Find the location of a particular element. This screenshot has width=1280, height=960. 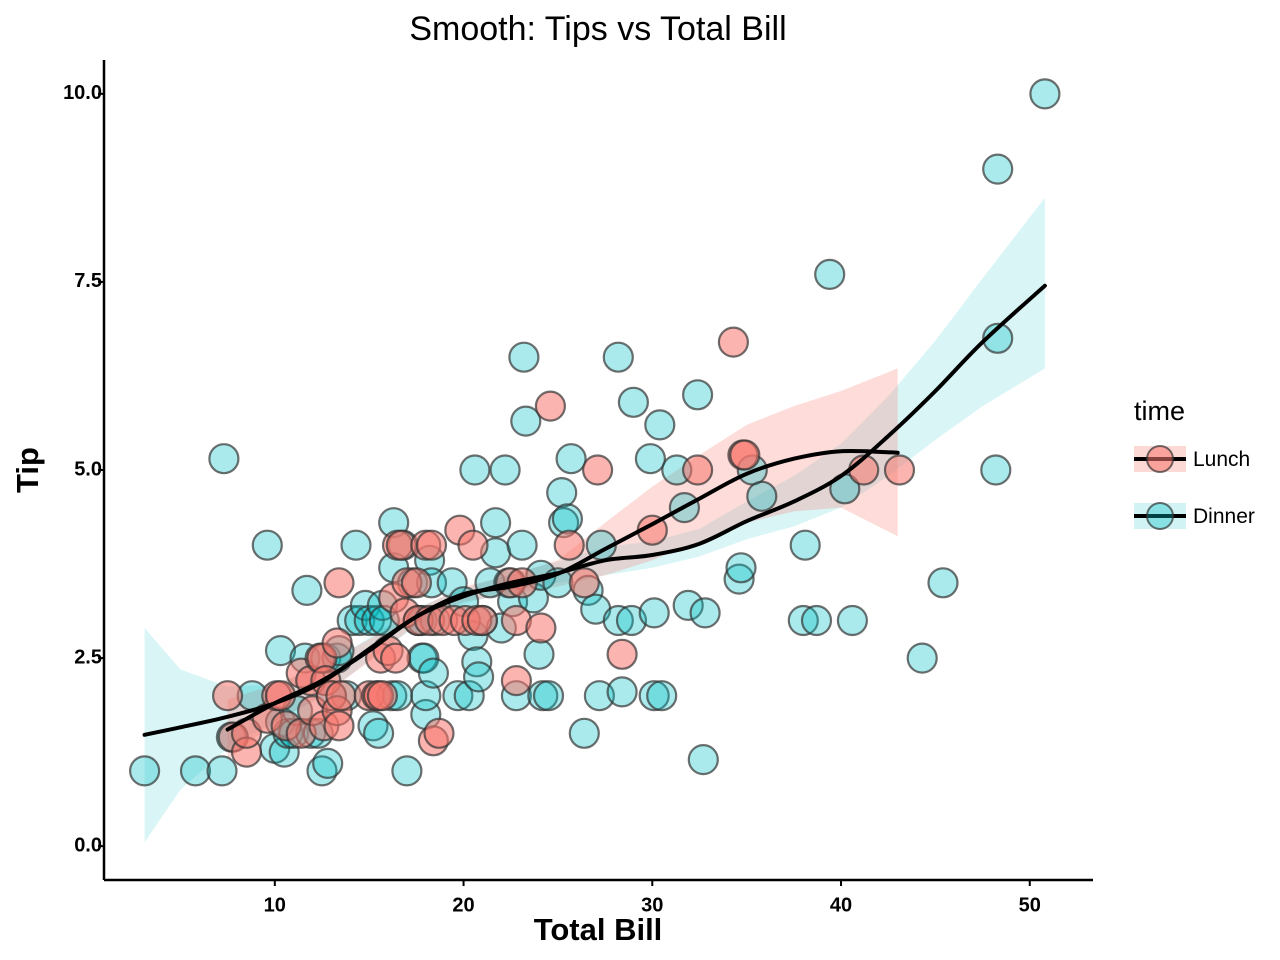

x-tick-label: 30 is located at coordinates (652, 906).